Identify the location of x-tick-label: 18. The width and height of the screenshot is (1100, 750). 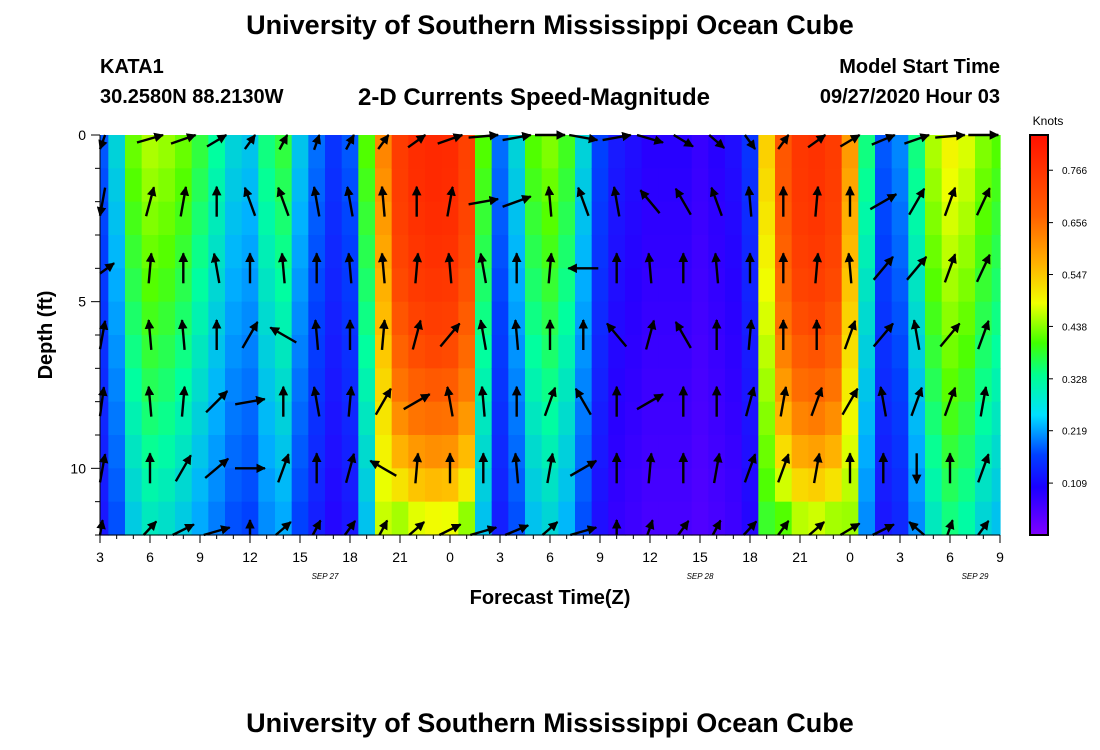
(750, 557).